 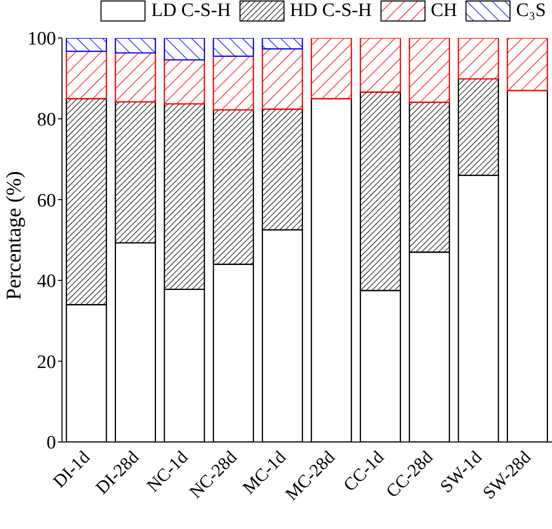 I want to click on y-tick-label: 100, so click(x=42, y=39).